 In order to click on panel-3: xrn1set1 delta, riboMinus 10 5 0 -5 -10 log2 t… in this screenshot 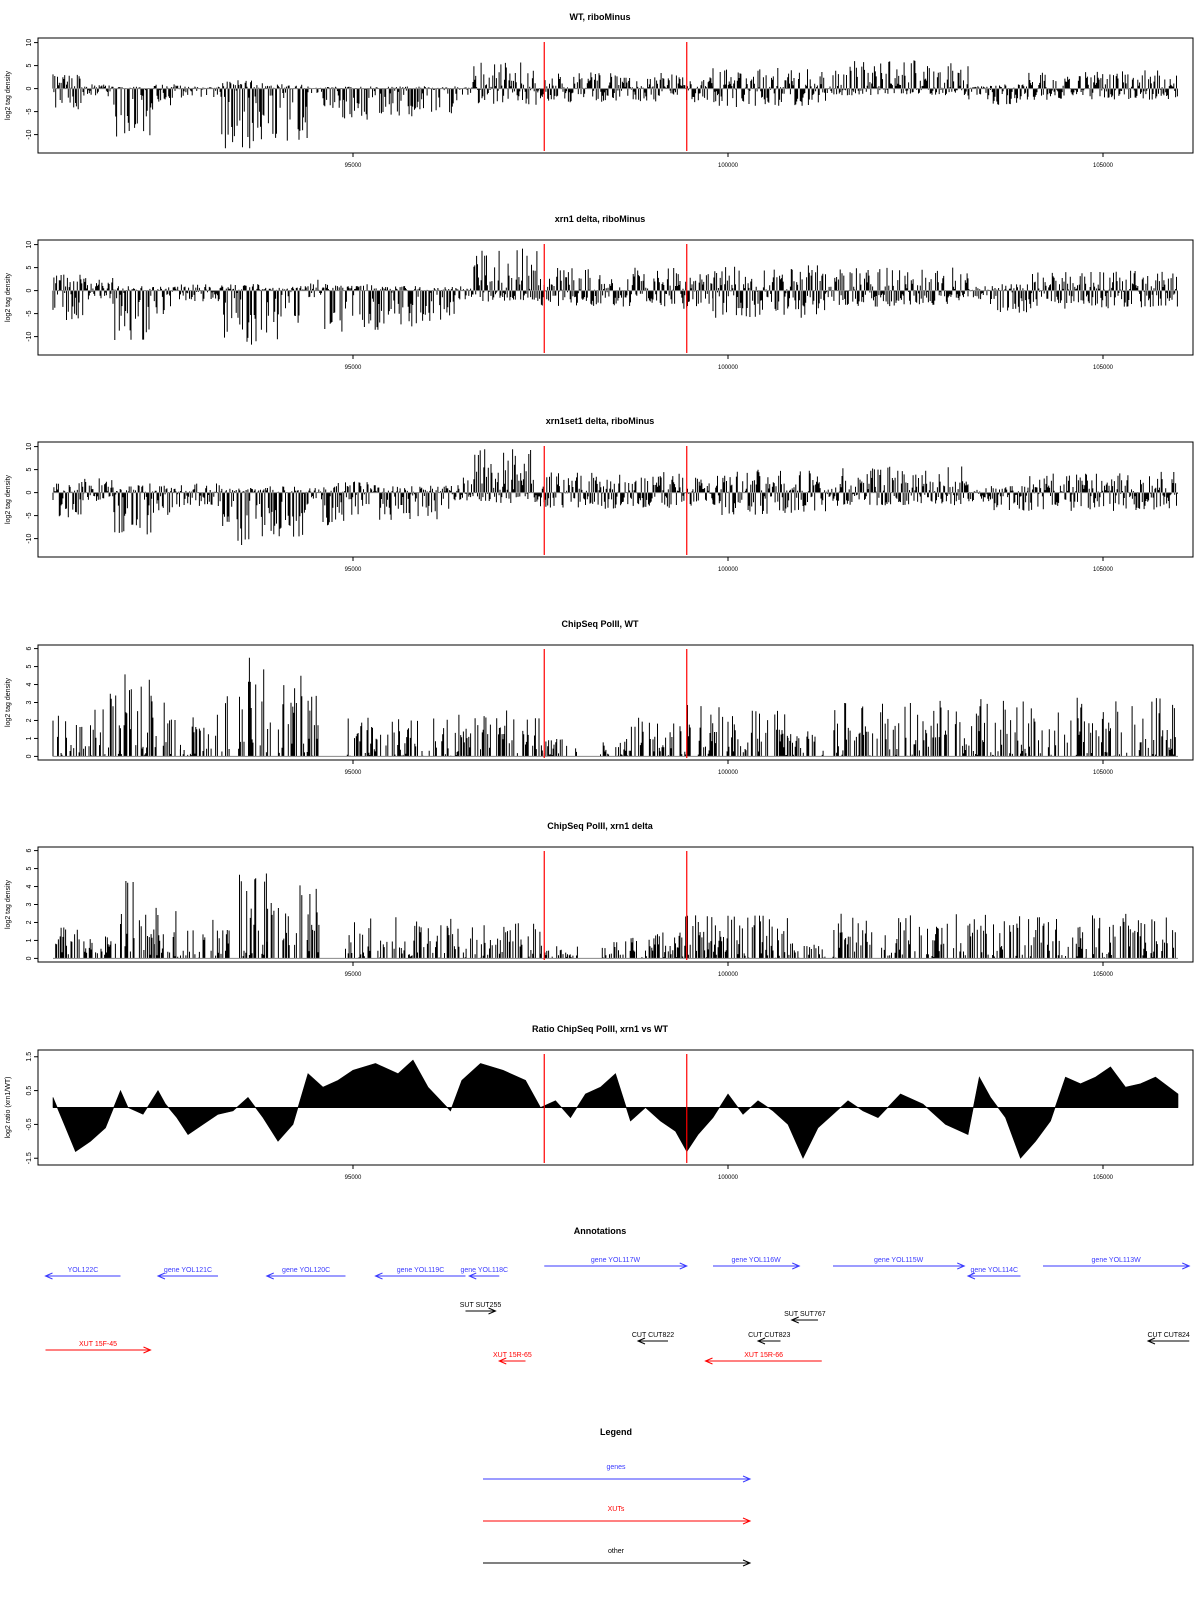, I will do `click(599, 494)`.